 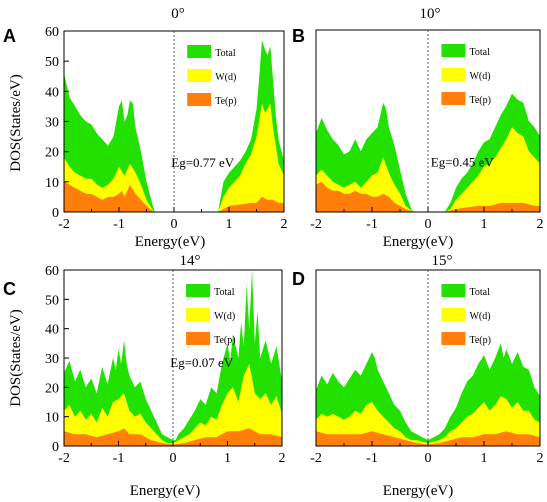 I want to click on band-gap-annotation: Eg=0.07 eV, so click(x=202, y=362).